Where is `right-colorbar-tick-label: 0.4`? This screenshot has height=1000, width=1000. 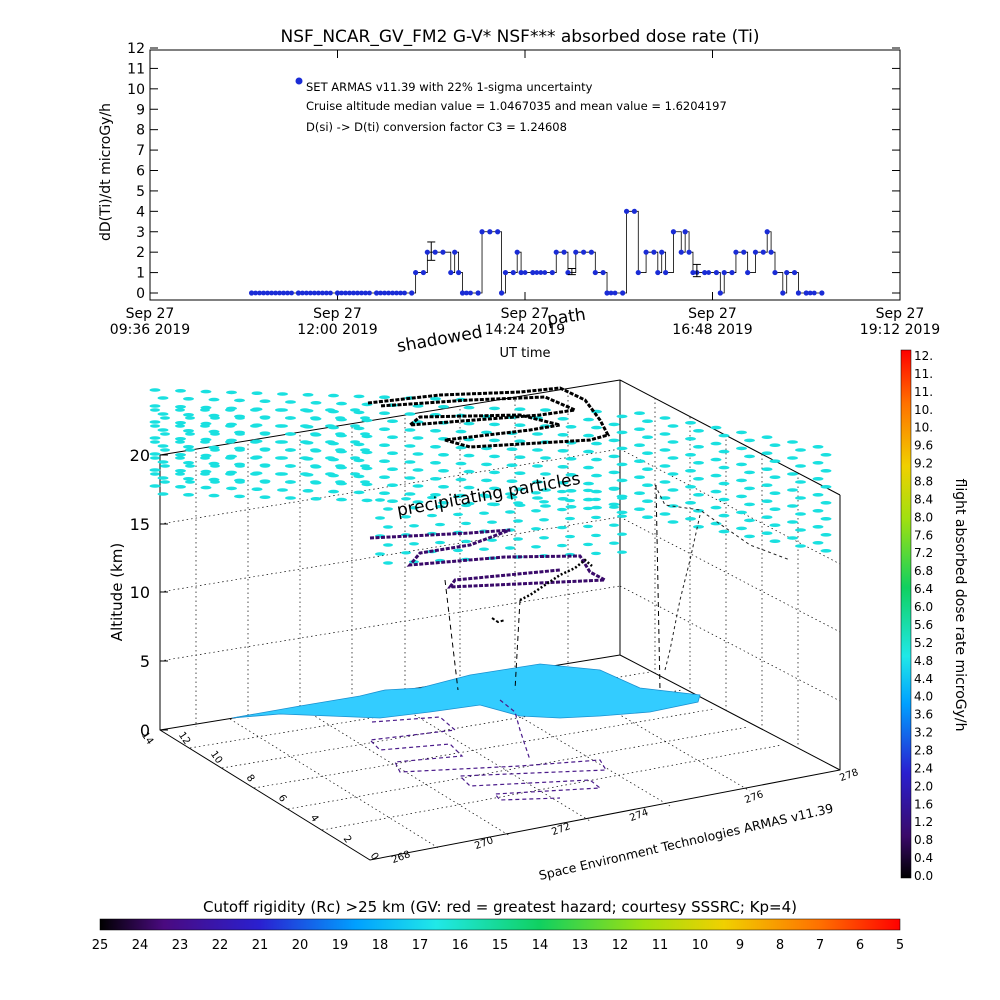 right-colorbar-tick-label: 0.4 is located at coordinates (923, 858).